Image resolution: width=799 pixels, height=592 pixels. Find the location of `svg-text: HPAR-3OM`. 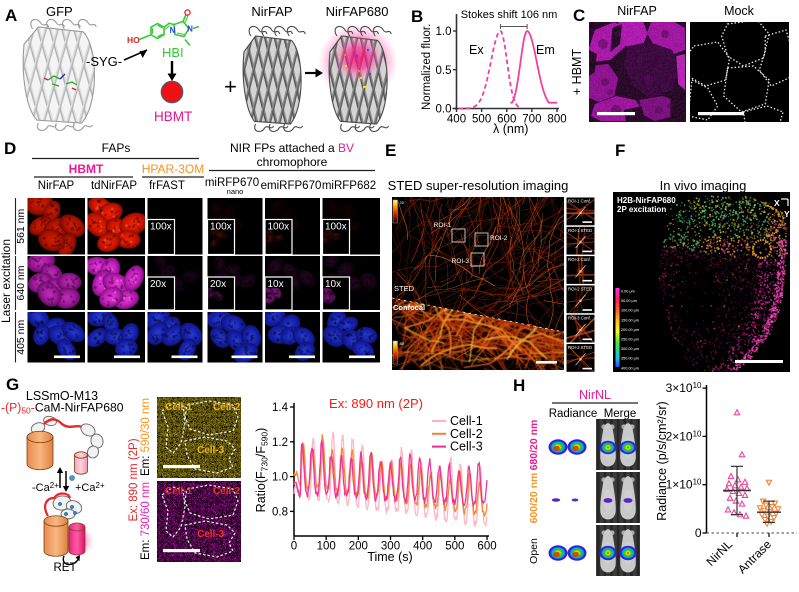

svg-text: HPAR-3OM is located at coordinates (173, 169).